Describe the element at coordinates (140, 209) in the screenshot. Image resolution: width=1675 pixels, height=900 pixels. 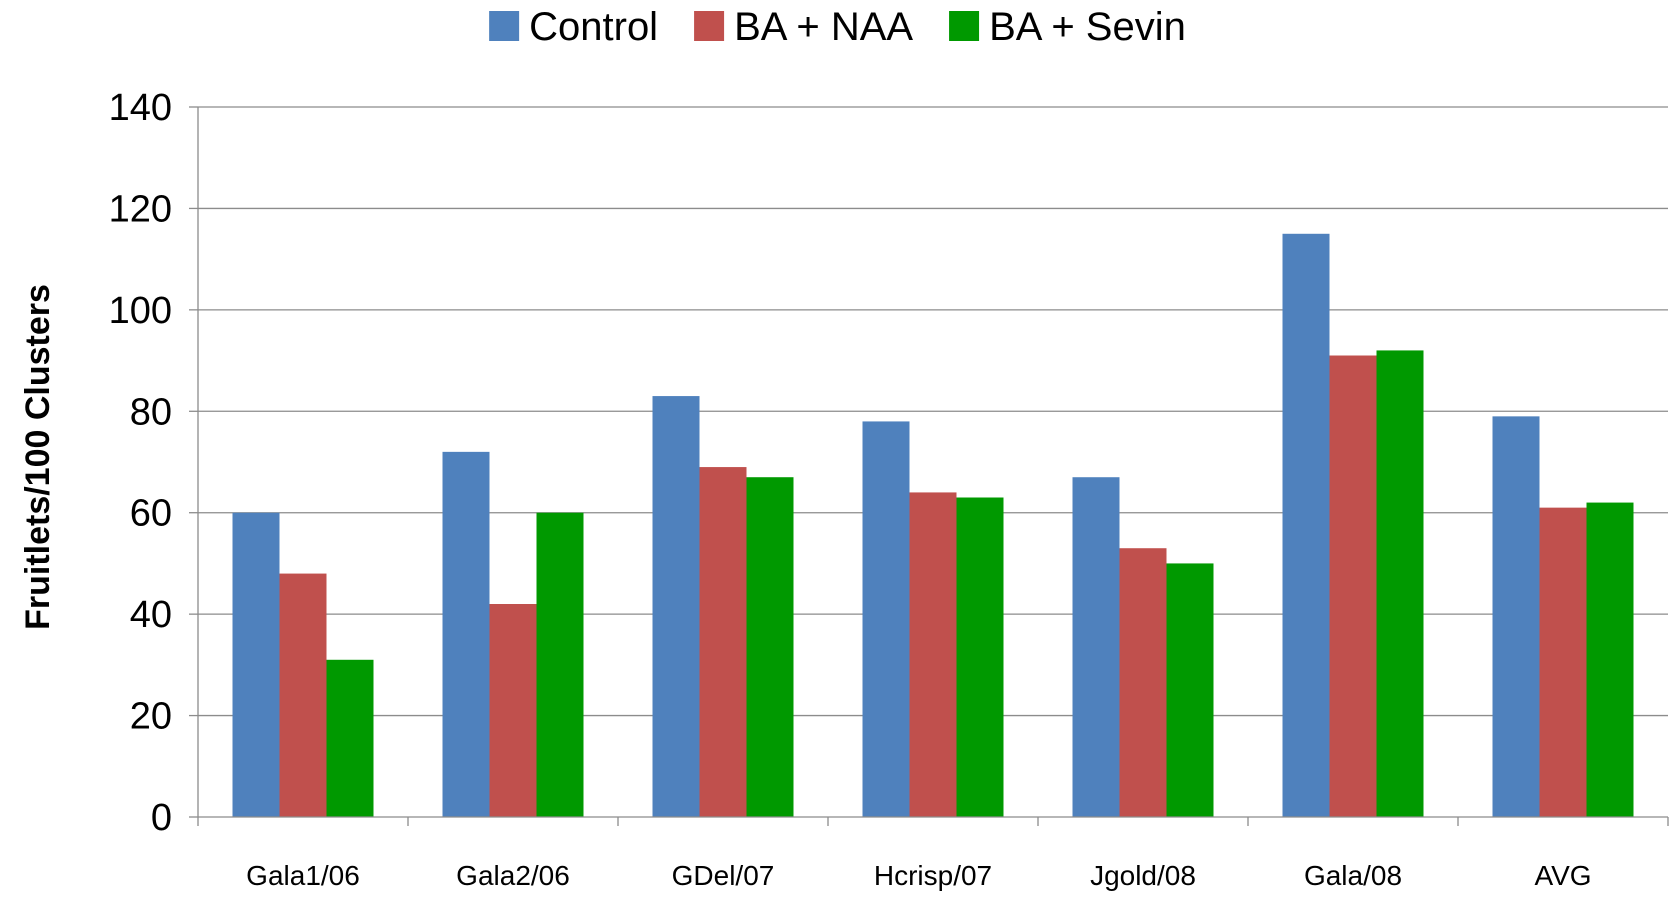
I see `y-tick-label: 120` at that location.